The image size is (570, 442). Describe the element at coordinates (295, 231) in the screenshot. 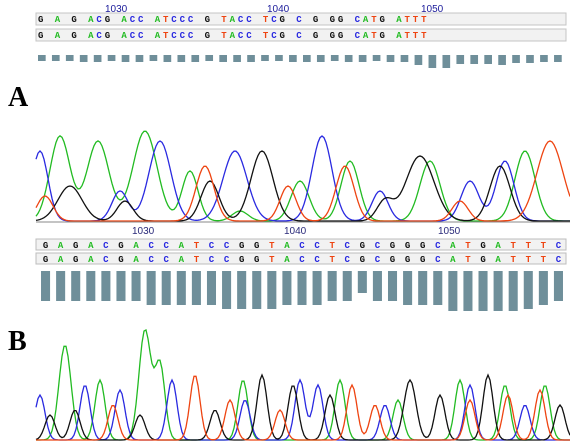

I see `position-label-1040-a: 1040` at that location.